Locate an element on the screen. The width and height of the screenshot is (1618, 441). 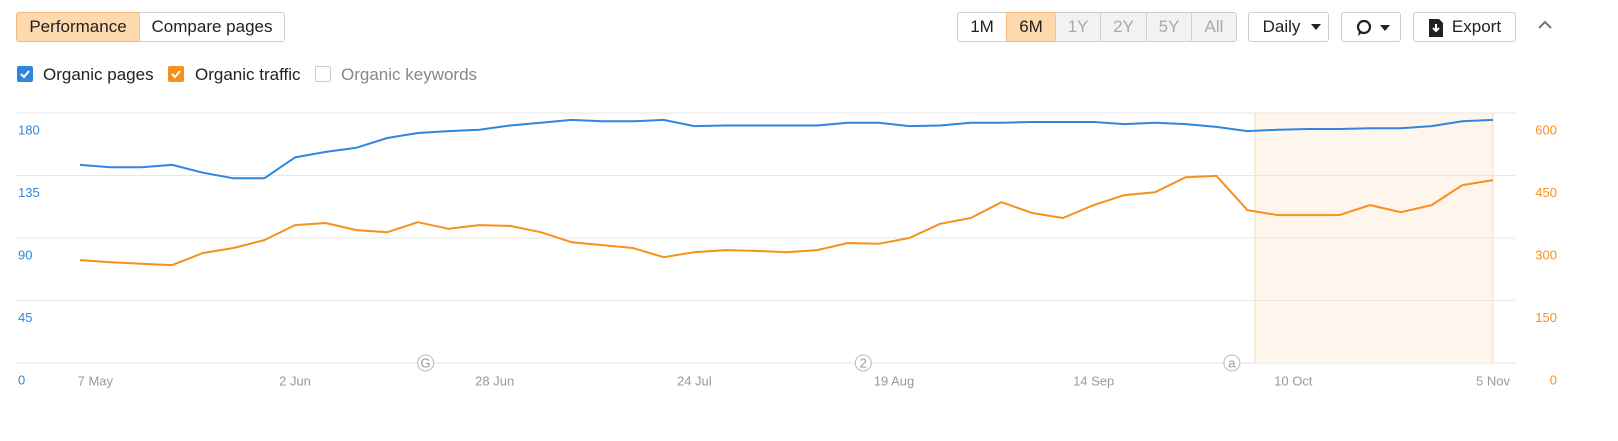
comment-icon is located at coordinates (1373, 27).